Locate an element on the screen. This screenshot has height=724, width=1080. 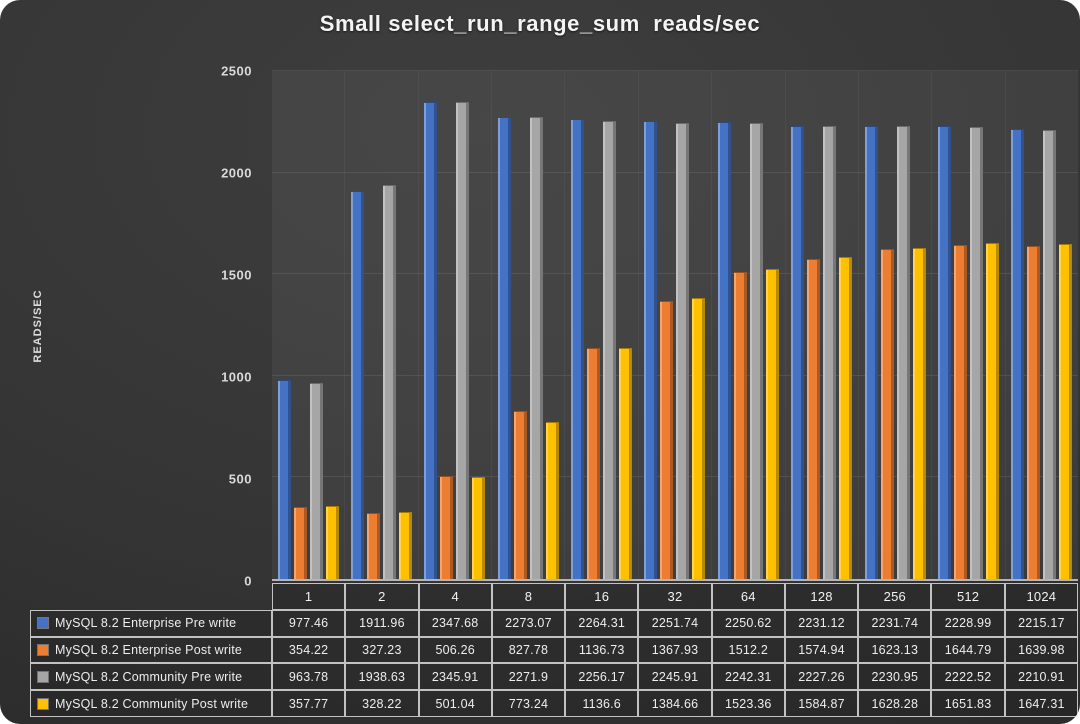
table-value-cell: 2230.95 is located at coordinates (895, 677).